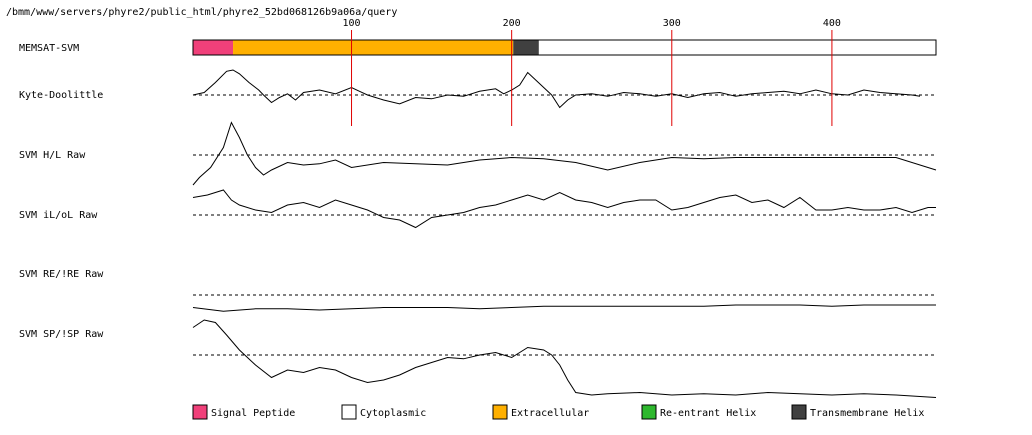 The width and height of the screenshot is (1032, 435). Describe the element at coordinates (61, 274) in the screenshot. I see `track-label: SVM RE/!RE Raw` at that location.